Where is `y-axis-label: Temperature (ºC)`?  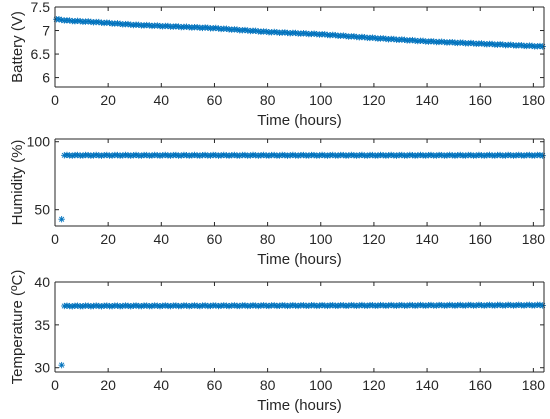 y-axis-label: Temperature (ºC) is located at coordinates (17, 327).